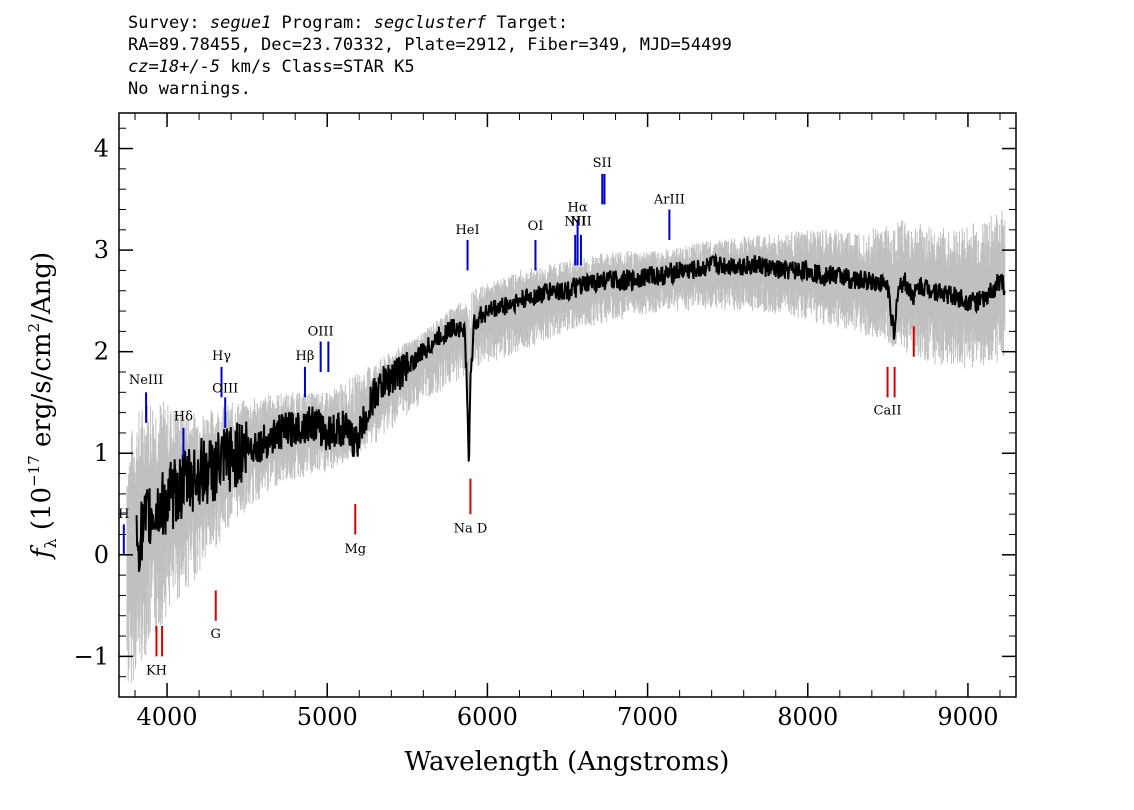  Describe the element at coordinates (216, 634) in the screenshot. I see `absorption-line-label: G` at that location.